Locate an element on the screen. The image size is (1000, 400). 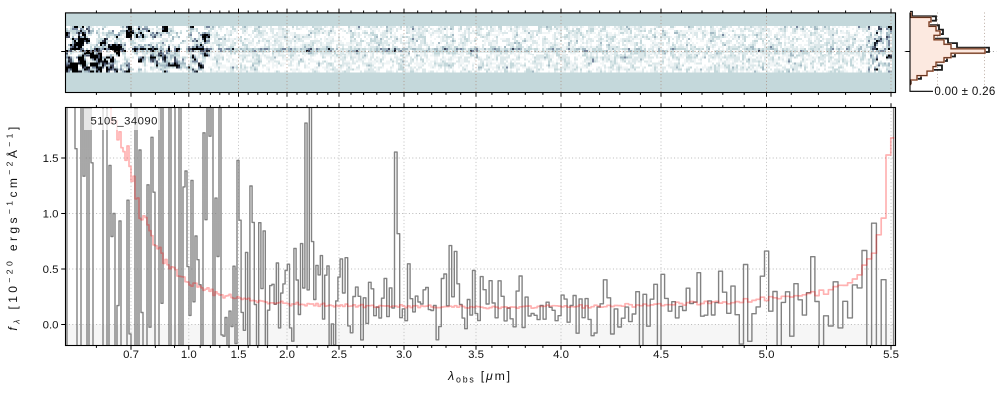
svg-text: 4.0 is located at coordinates (561, 355).